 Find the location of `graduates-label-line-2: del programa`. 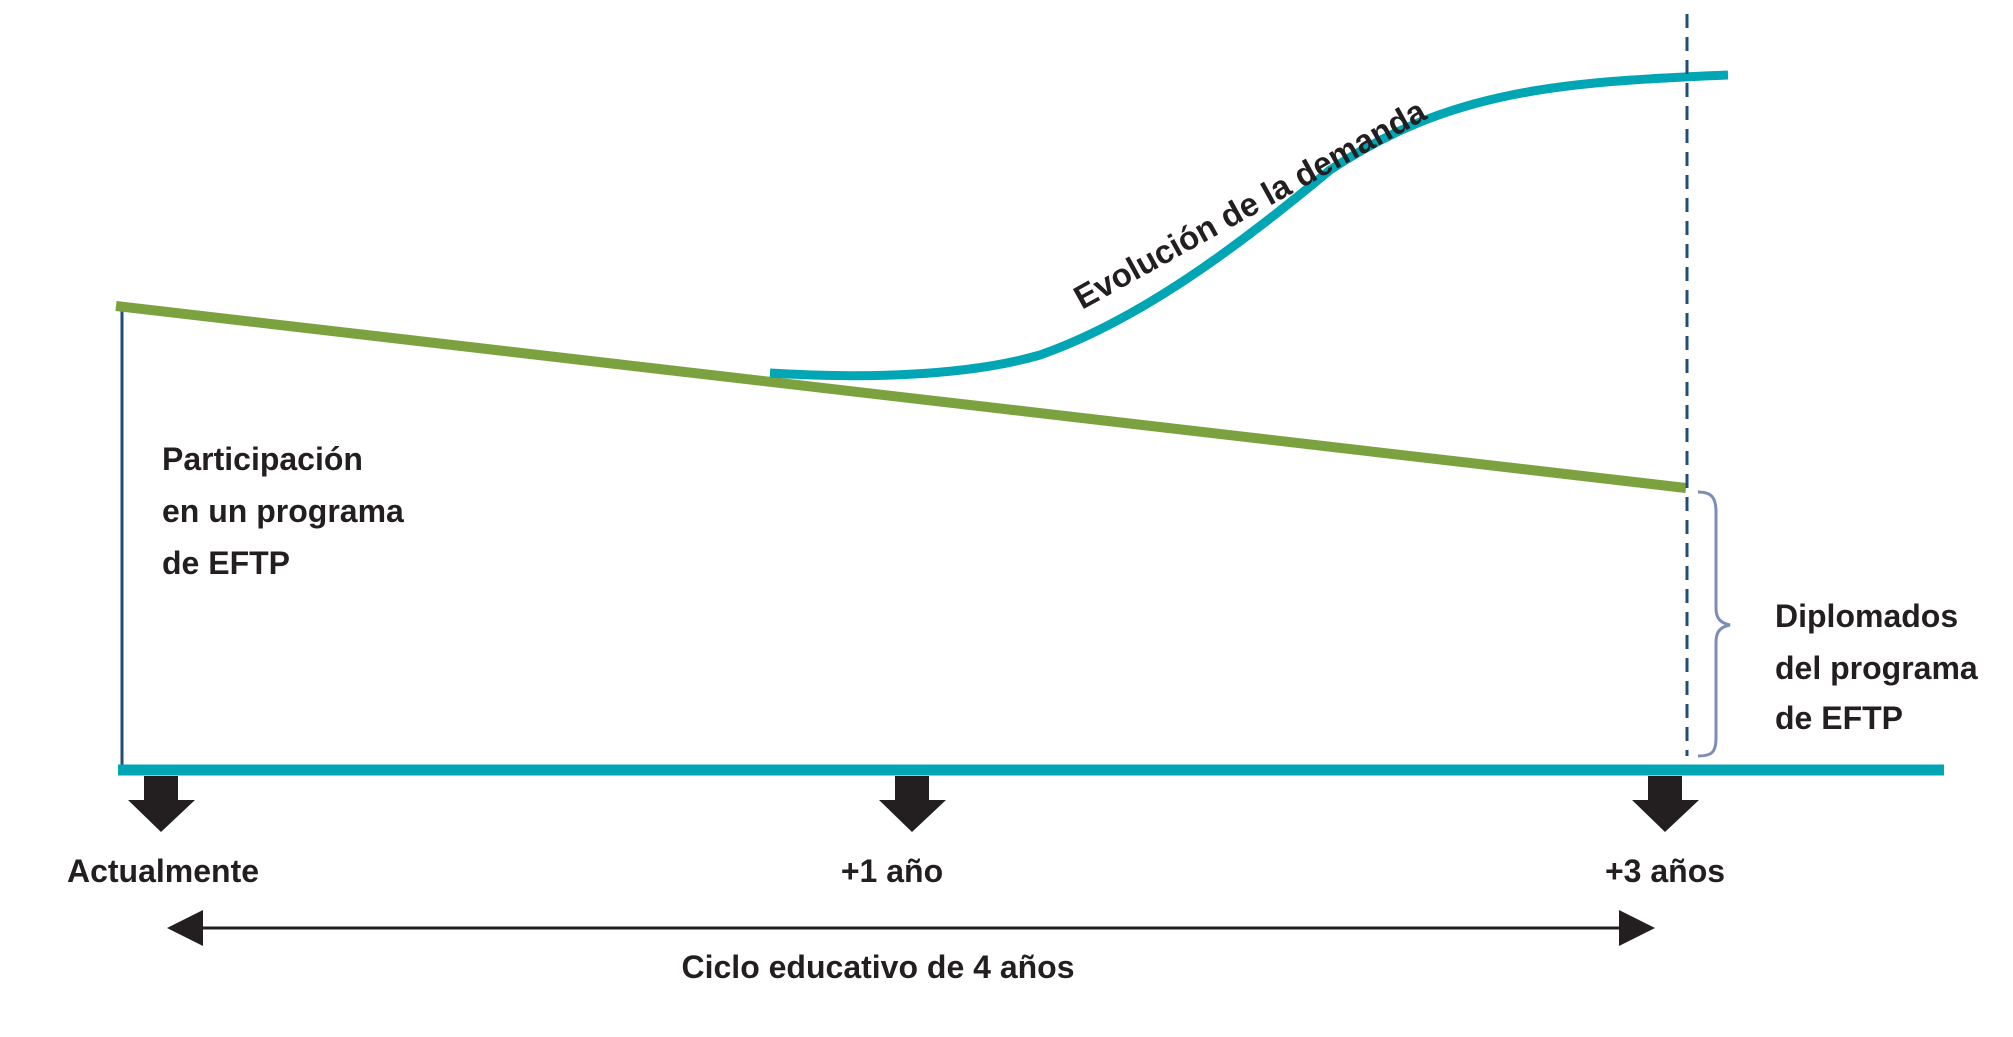

graduates-label-line-2: del programa is located at coordinates (1876, 668).